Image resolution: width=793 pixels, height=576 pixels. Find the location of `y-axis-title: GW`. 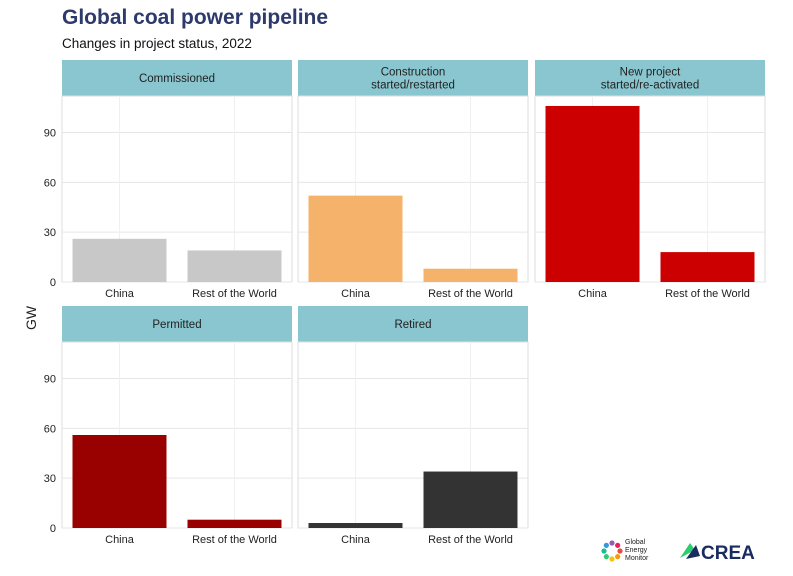

y-axis-title: GW is located at coordinates (31, 317).